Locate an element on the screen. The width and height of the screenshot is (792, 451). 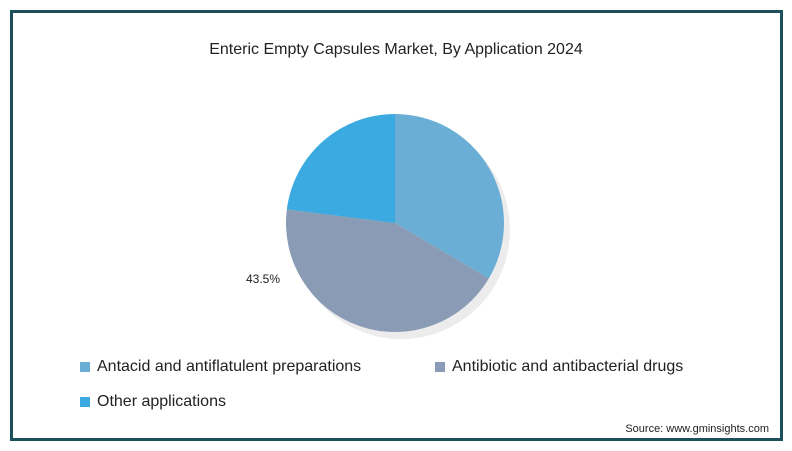
legend-swatch-antibiotic is located at coordinates (440, 367).